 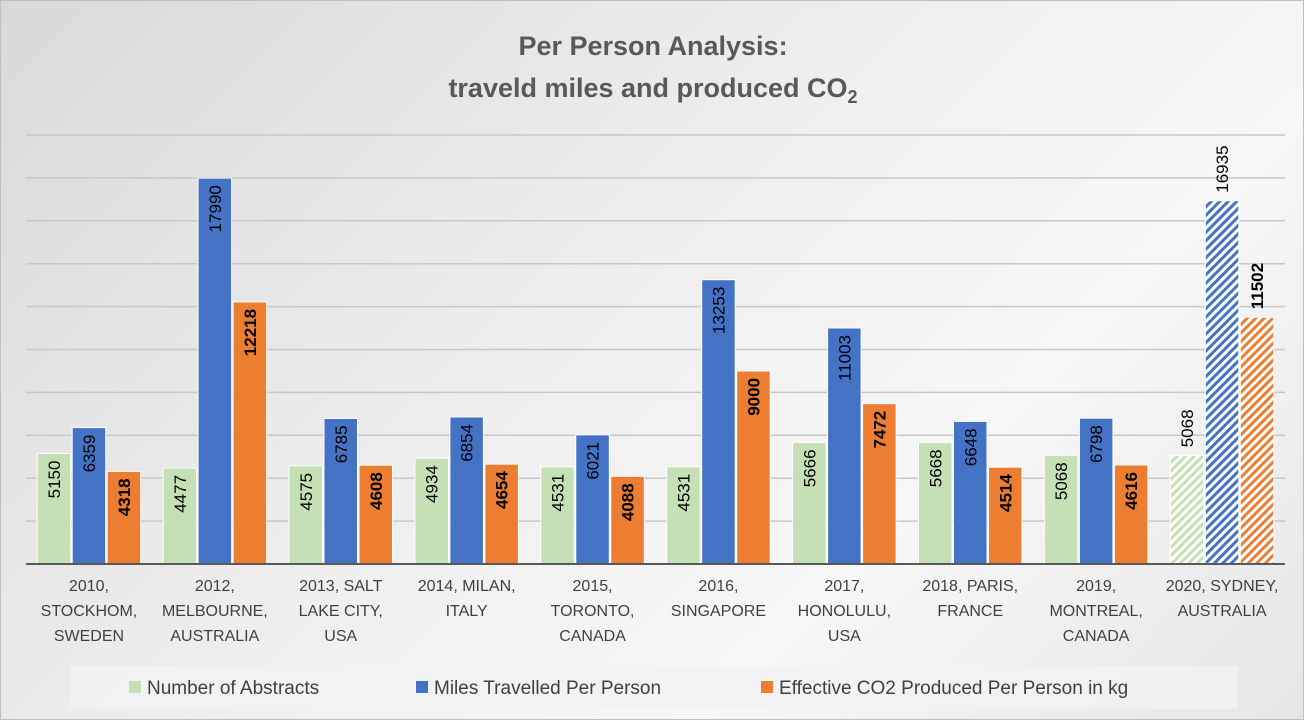 I want to click on legend-label: Number of Abstracts, so click(x=233, y=688).